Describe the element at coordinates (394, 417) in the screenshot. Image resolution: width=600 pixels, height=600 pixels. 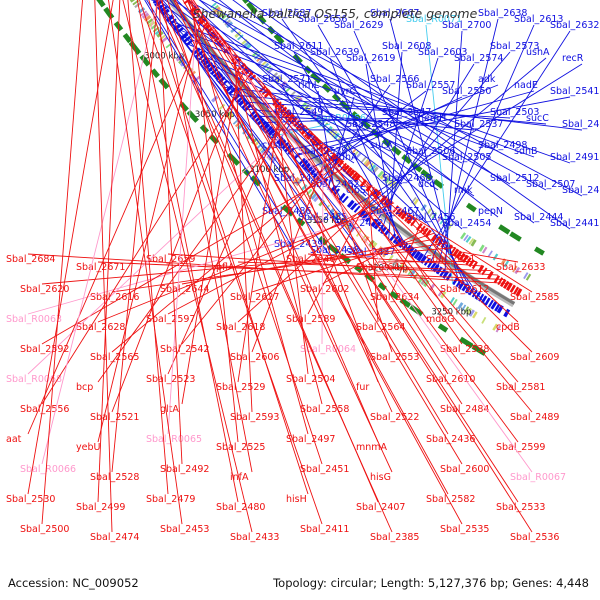
I see `reverse-gene-label: Sbal_2522` at that location.